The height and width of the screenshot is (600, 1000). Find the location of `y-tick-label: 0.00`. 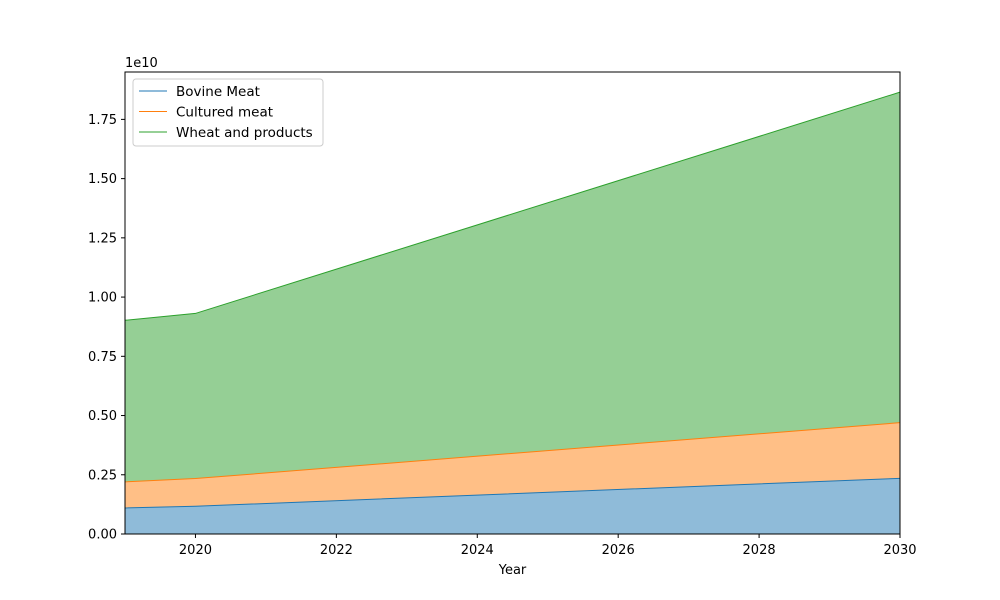

y-tick-label: 0.00 is located at coordinates (102, 535).